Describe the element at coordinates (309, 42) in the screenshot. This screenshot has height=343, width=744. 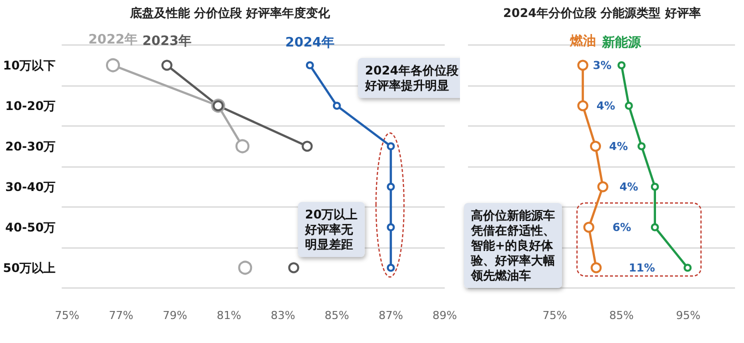
I see `series-label: 2024年` at that location.